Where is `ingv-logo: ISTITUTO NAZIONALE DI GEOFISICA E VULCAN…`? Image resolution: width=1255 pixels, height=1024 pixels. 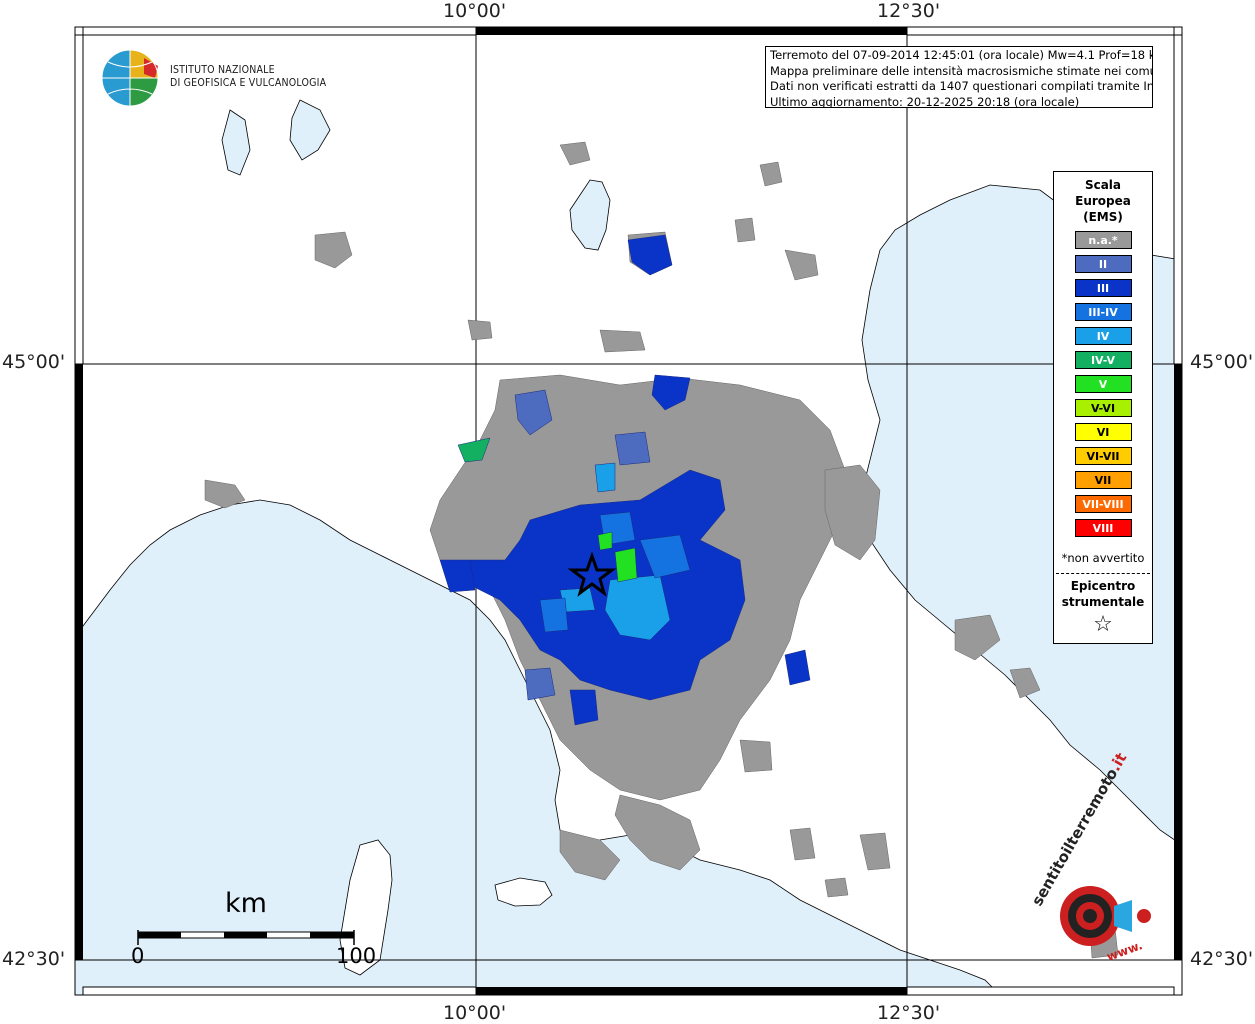 ingv-logo: ISTITUTO NAZIONALE DI GEOFISICA E VULCAN… is located at coordinates (215, 79).